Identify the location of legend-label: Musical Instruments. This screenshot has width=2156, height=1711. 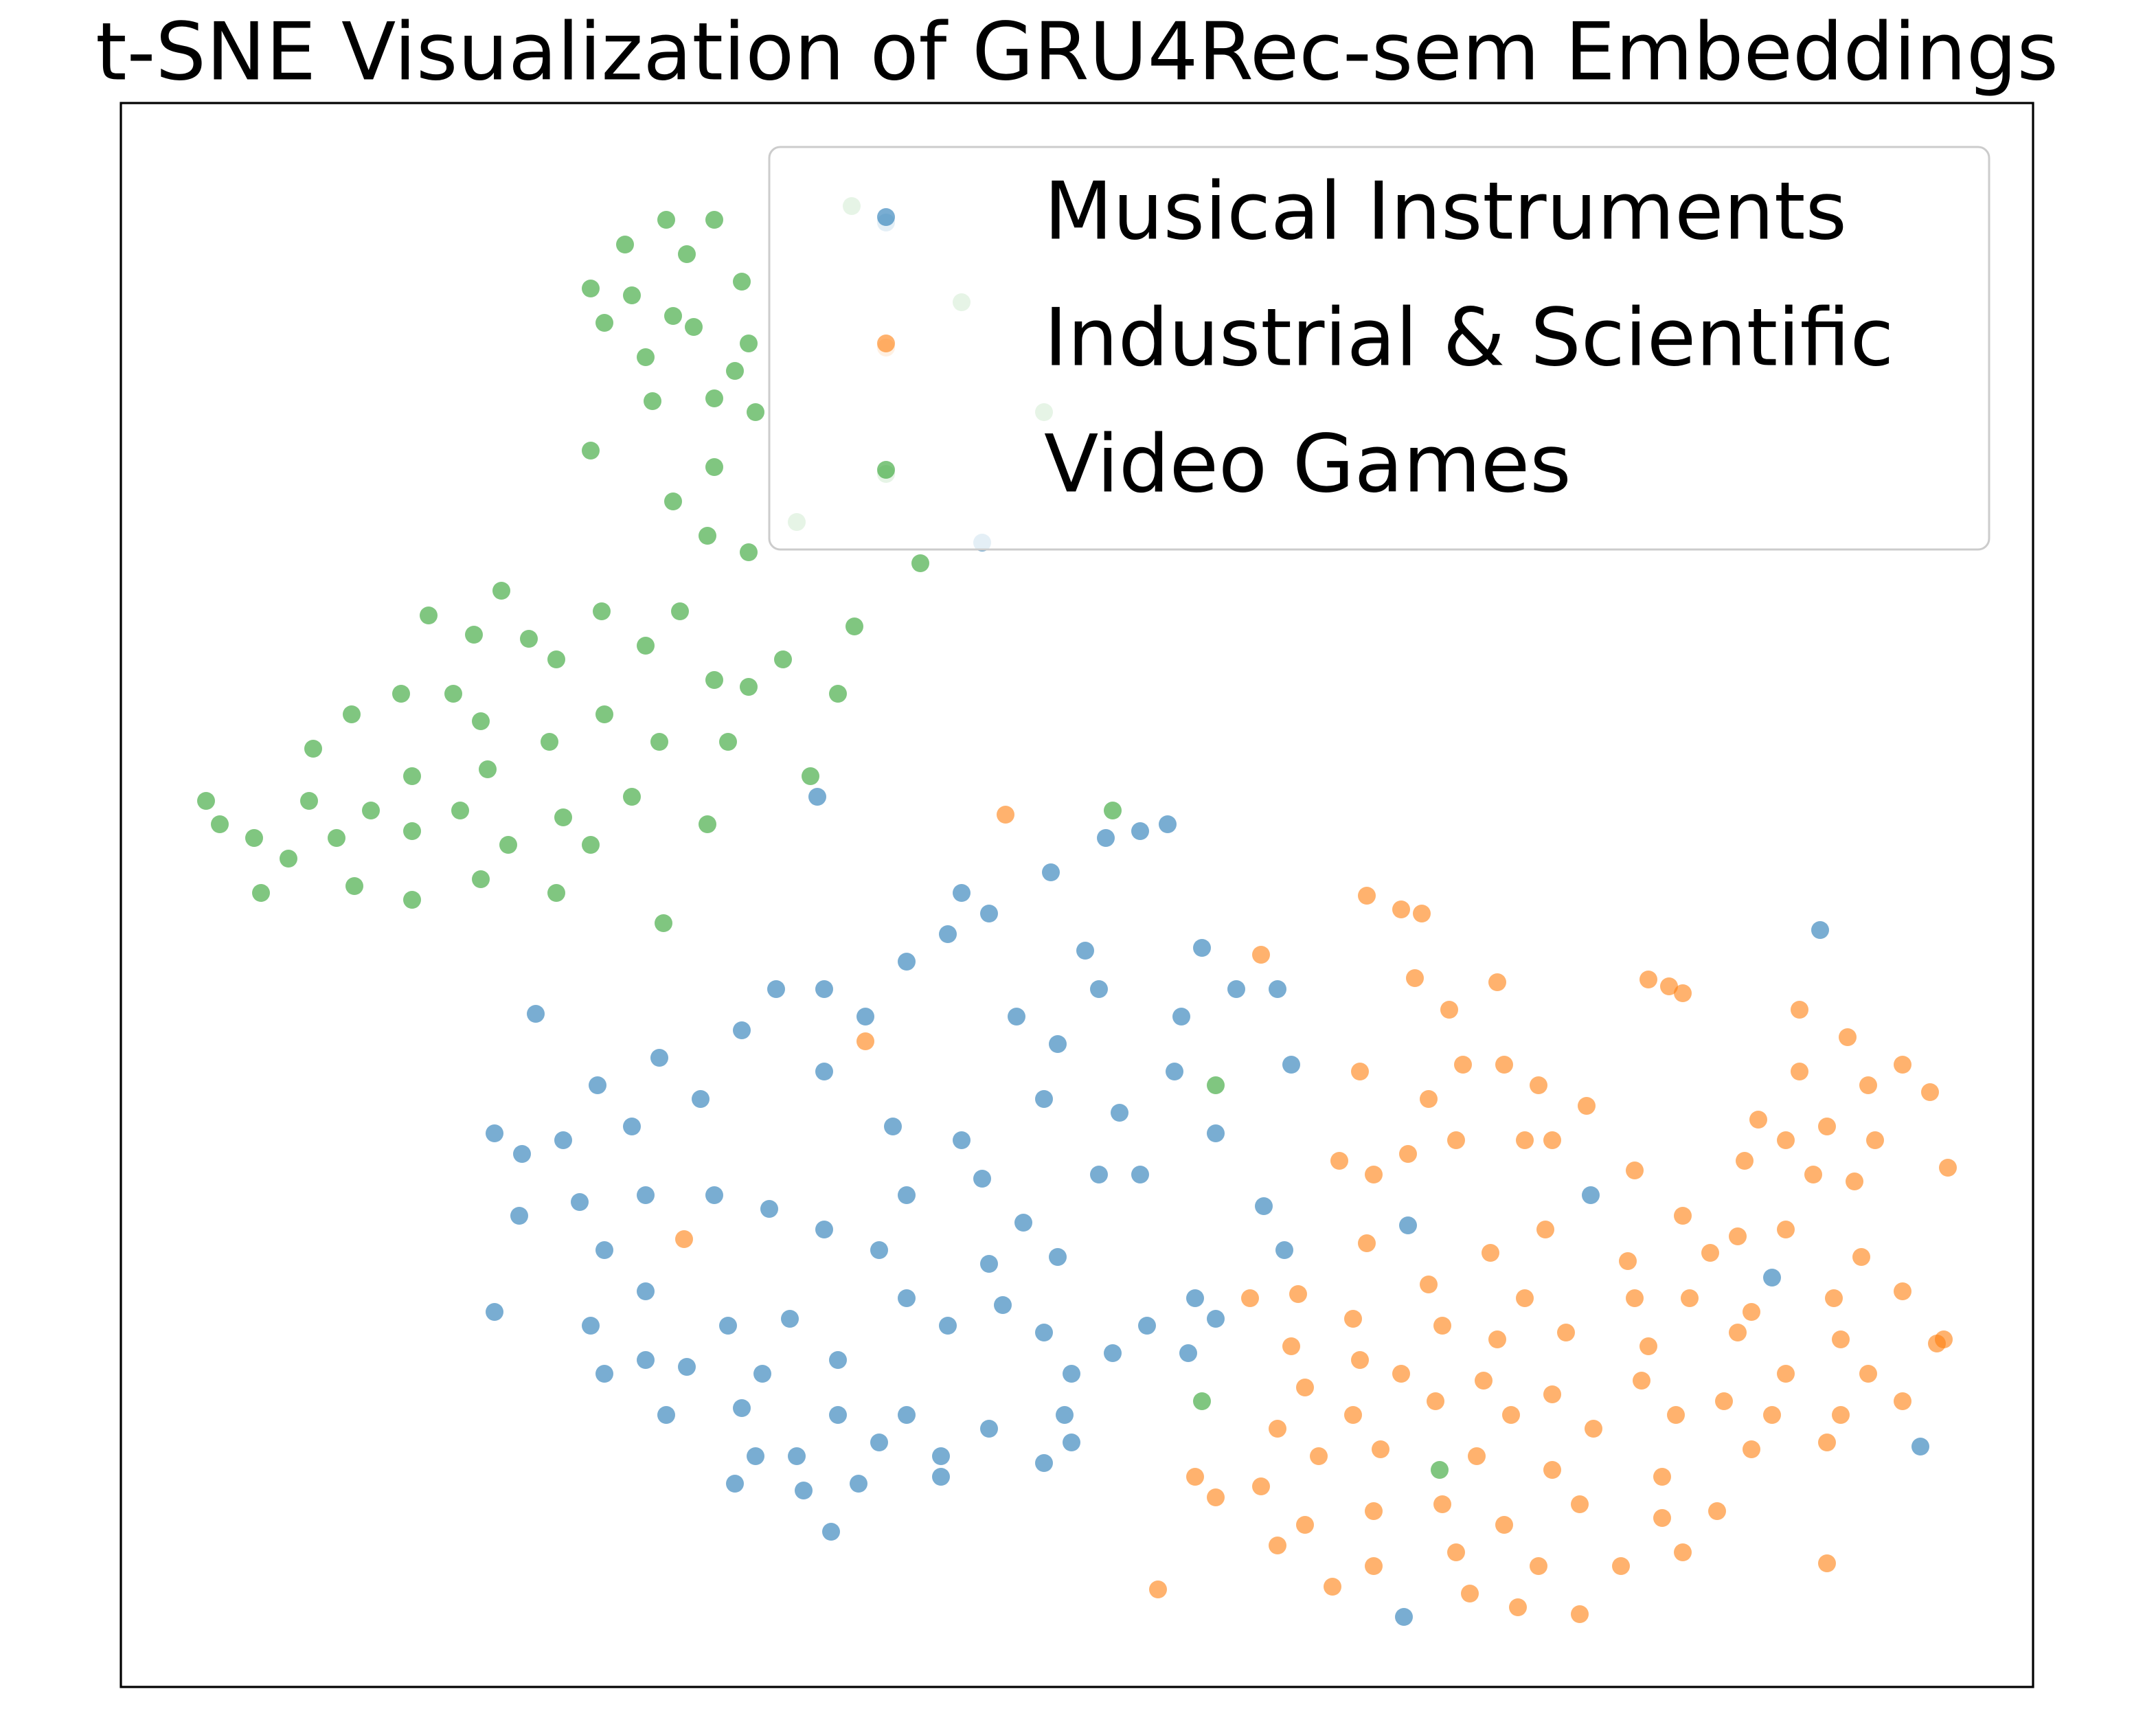
(1445, 212).